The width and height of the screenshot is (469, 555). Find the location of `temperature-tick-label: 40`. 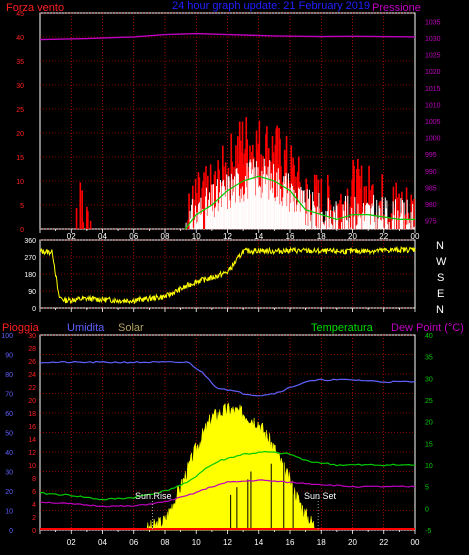

temperature-tick-label: 40 is located at coordinates (429, 336).